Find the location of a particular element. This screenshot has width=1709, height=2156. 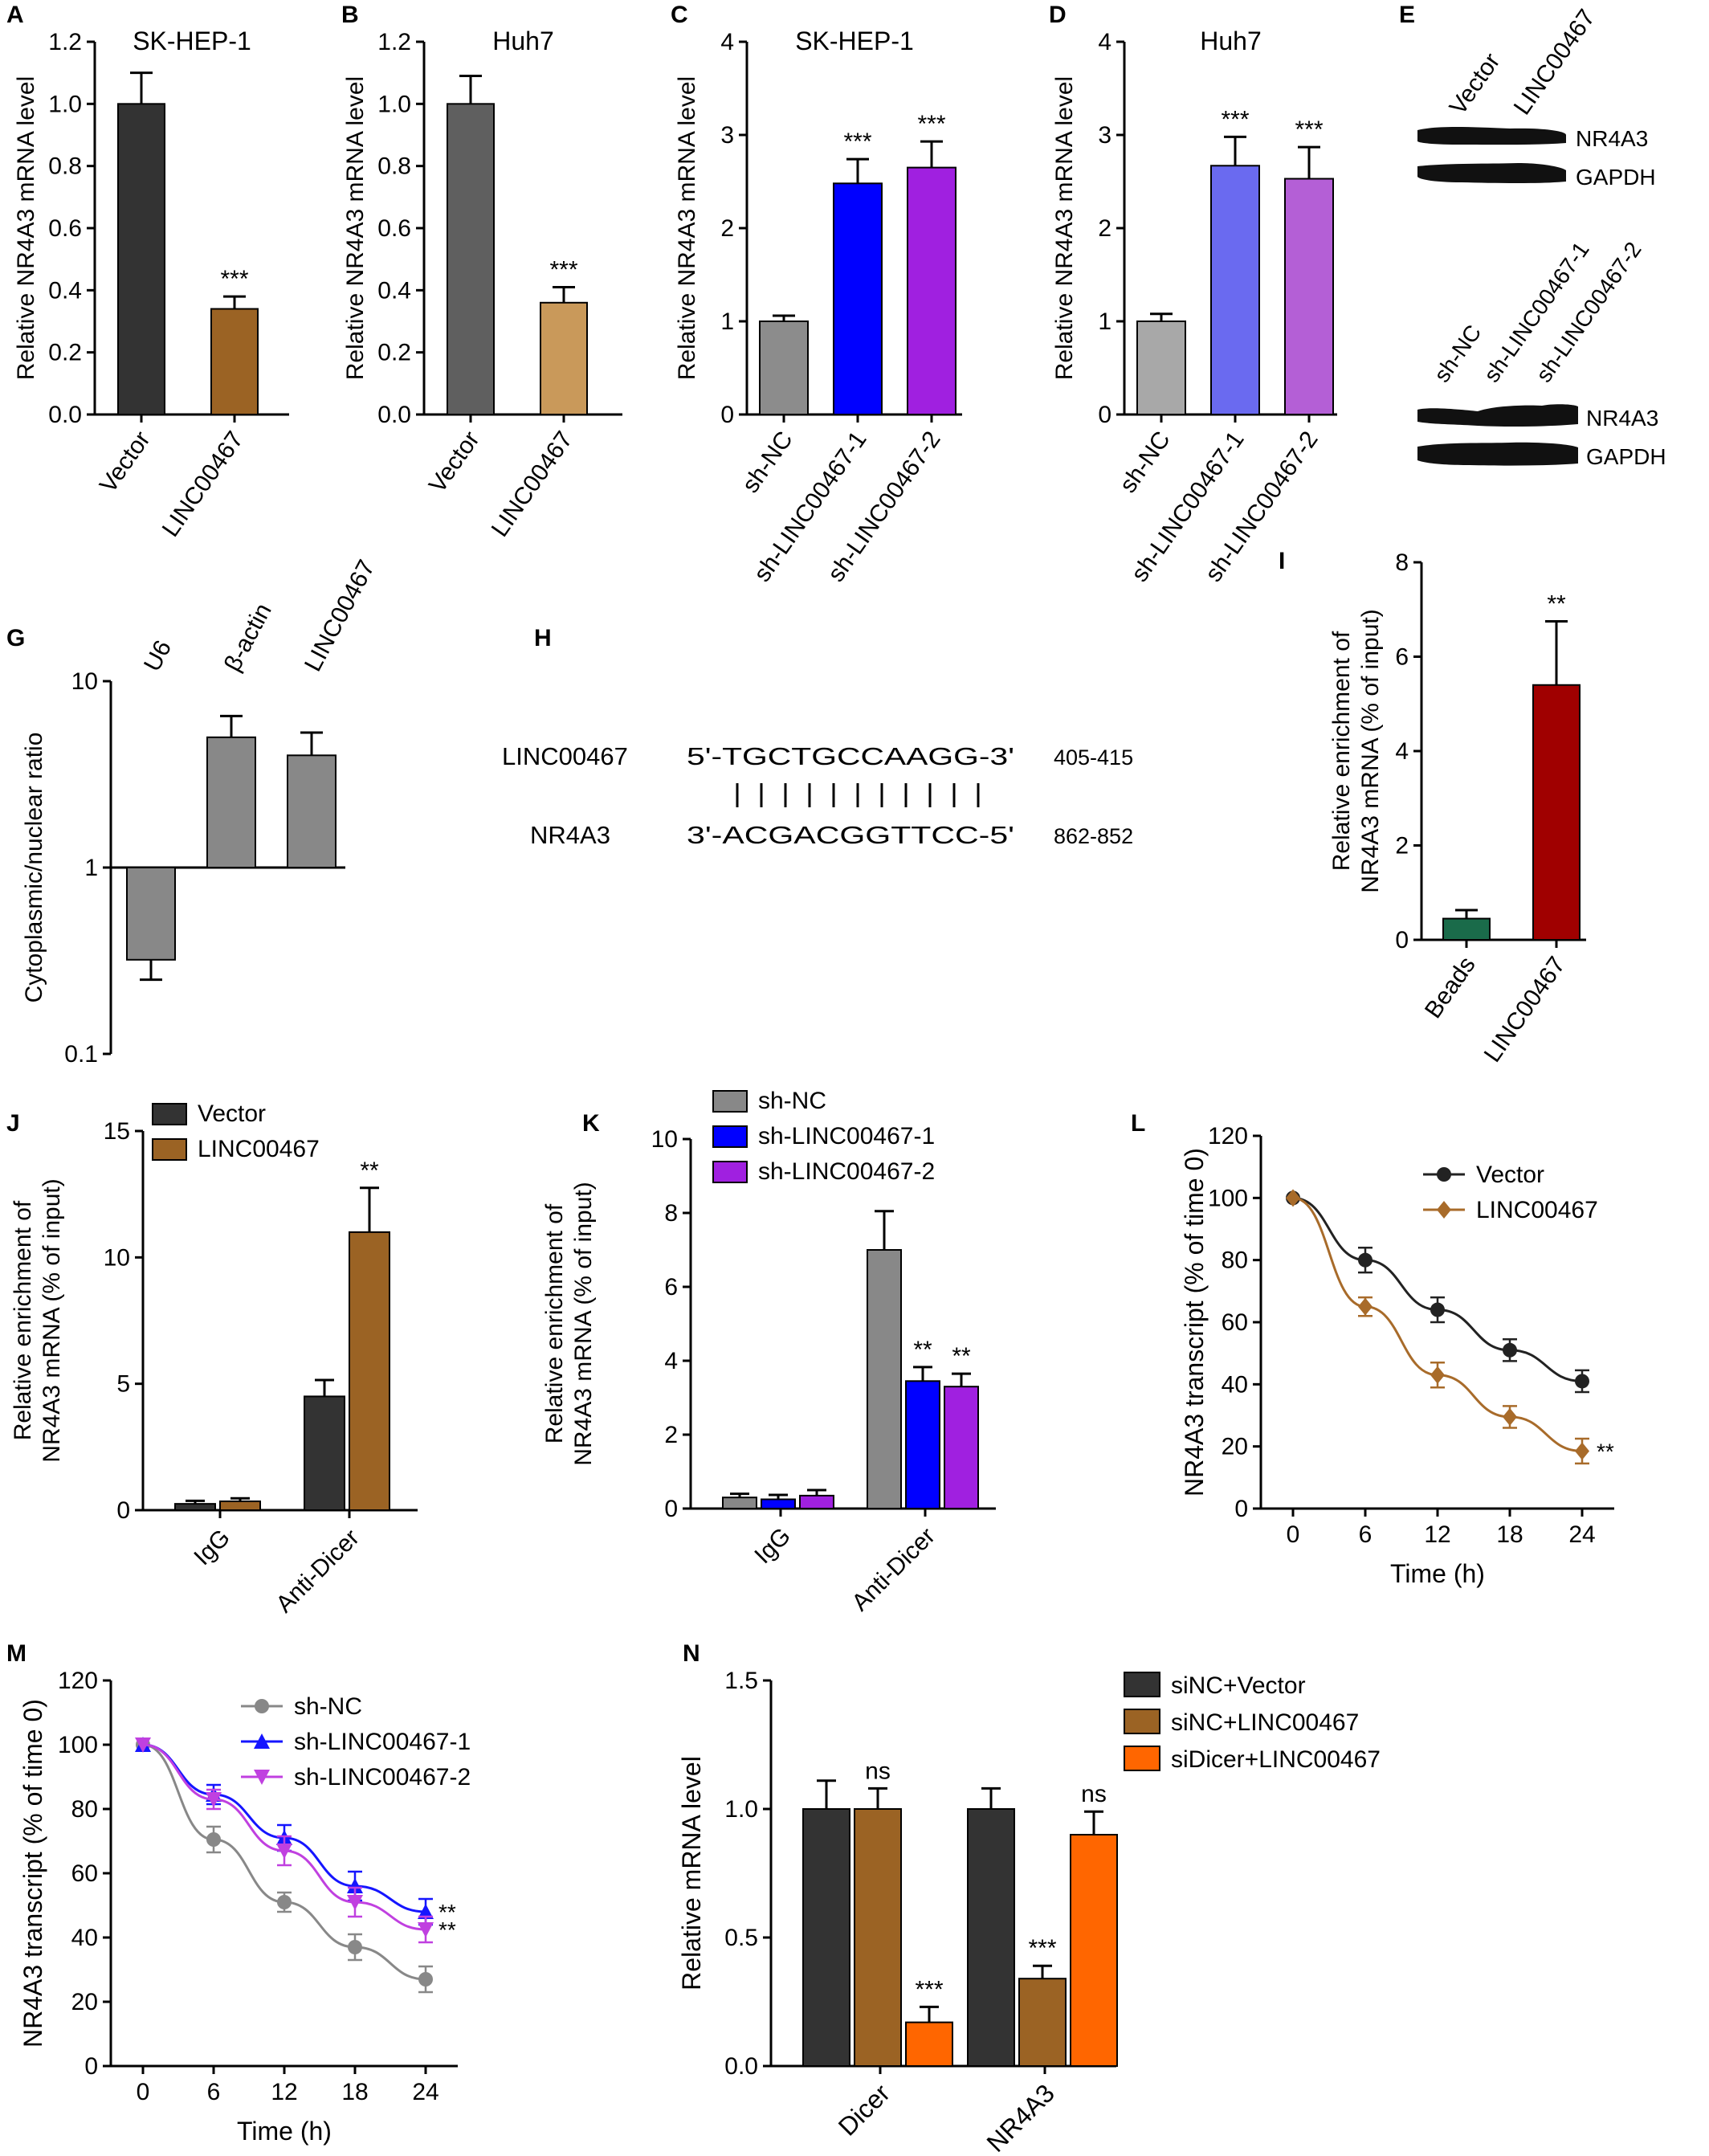

x-tick-label: Vector is located at coordinates (125, 463).